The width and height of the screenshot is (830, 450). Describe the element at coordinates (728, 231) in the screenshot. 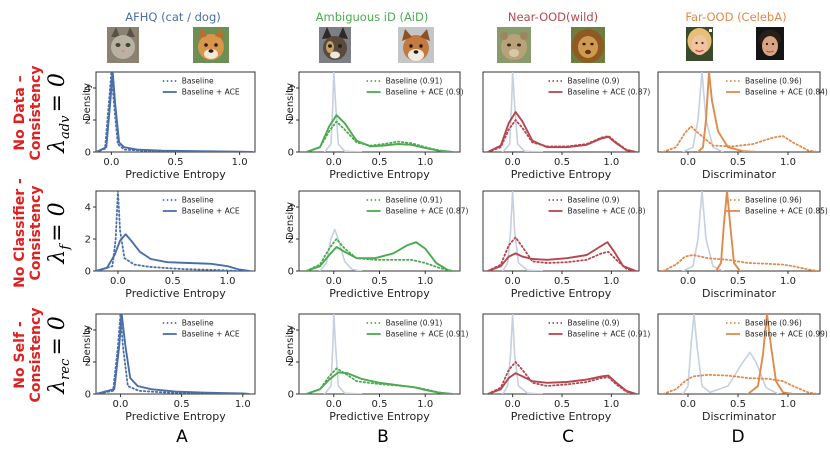

I see `panel-D2-ace-line` at that location.